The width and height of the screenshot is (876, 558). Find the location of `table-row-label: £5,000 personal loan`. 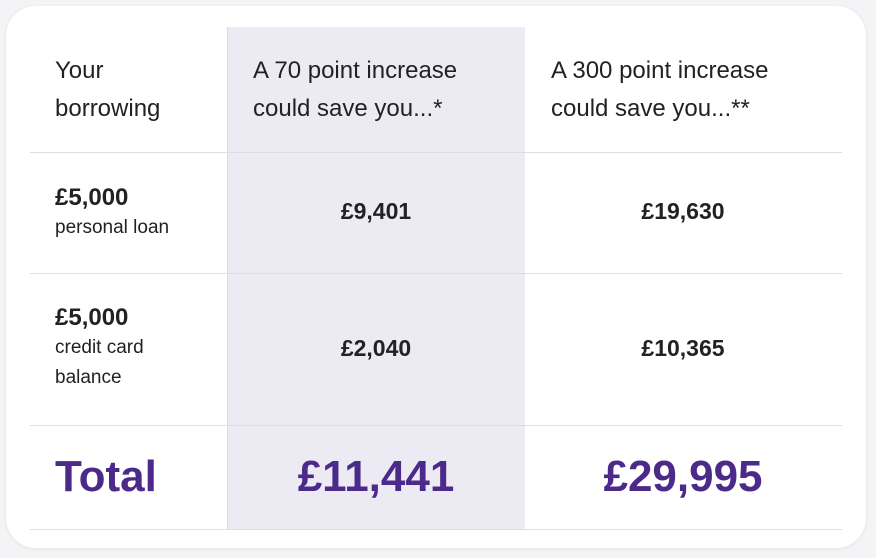

table-row-label: £5,000 personal loan is located at coordinates (112, 213).